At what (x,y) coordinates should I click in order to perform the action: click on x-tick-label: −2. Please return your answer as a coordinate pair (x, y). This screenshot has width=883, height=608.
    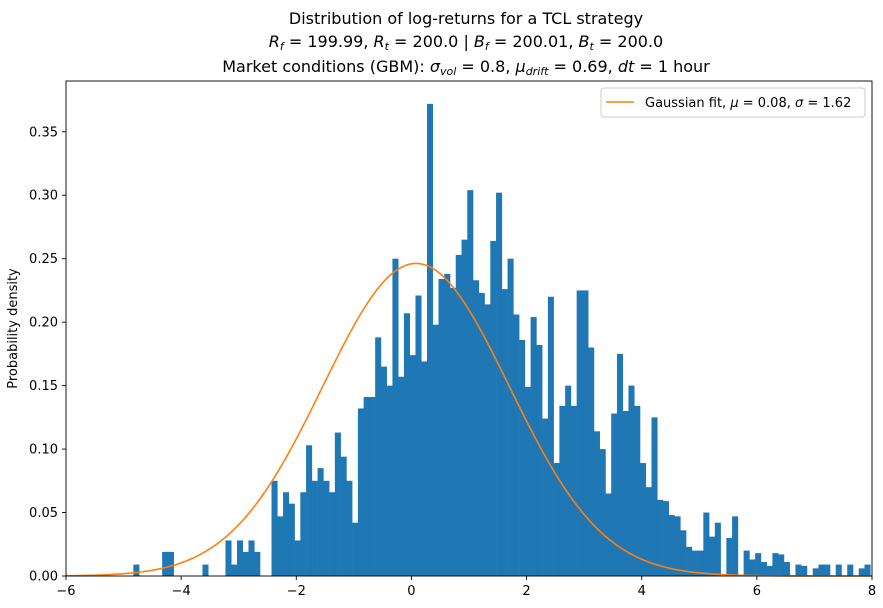
    Looking at the image, I should click on (296, 591).